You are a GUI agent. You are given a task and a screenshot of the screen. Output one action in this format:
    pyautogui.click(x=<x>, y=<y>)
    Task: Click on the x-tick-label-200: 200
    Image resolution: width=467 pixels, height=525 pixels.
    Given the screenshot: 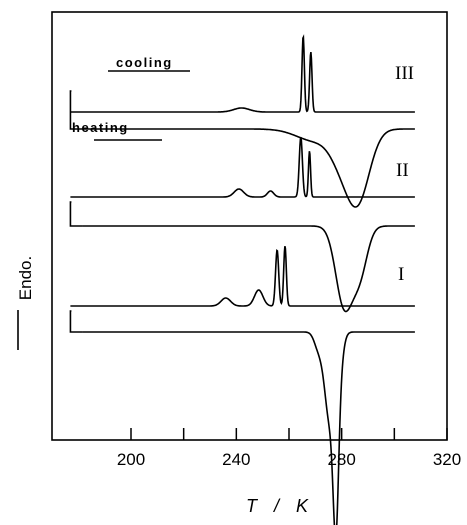 What is the action you would take?
    pyautogui.click(x=131, y=459)
    